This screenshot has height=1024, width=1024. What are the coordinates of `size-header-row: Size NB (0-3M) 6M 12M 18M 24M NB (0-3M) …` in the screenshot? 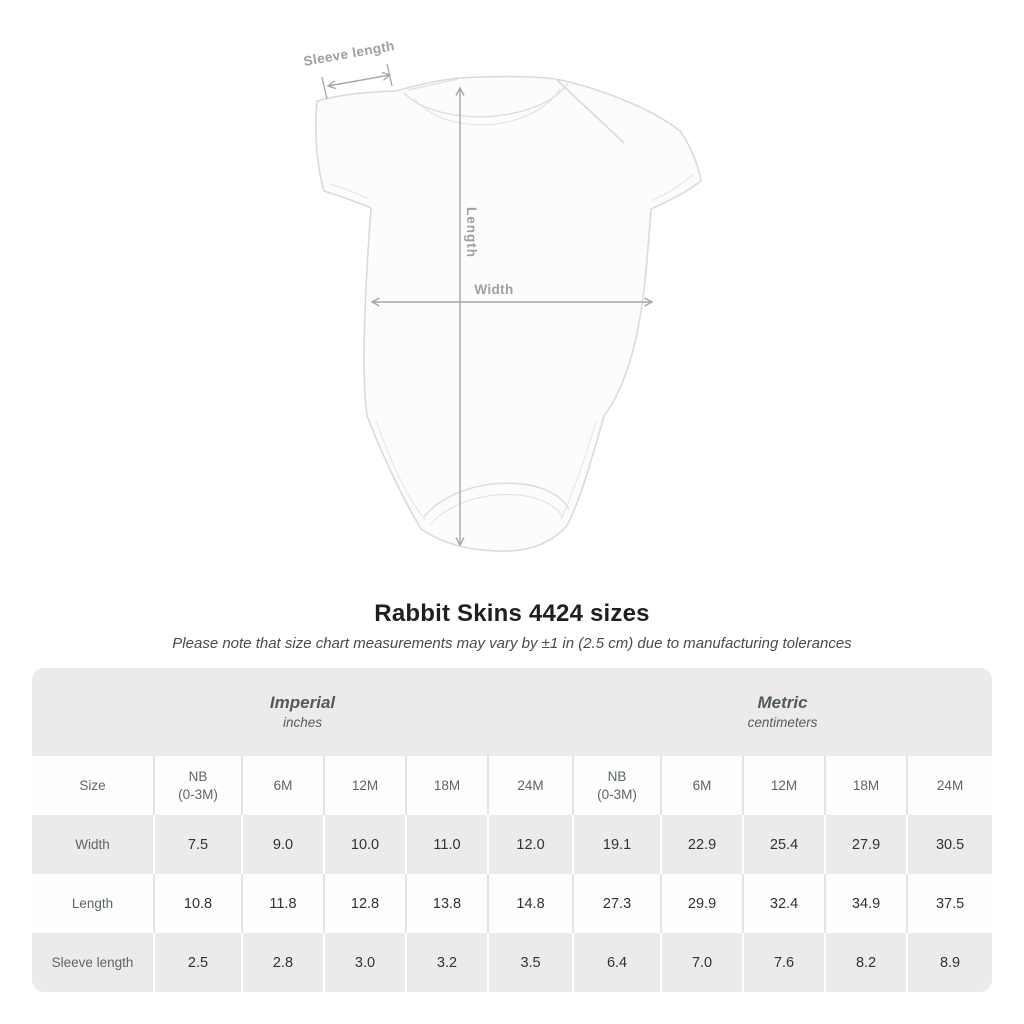 It's located at (512, 785).